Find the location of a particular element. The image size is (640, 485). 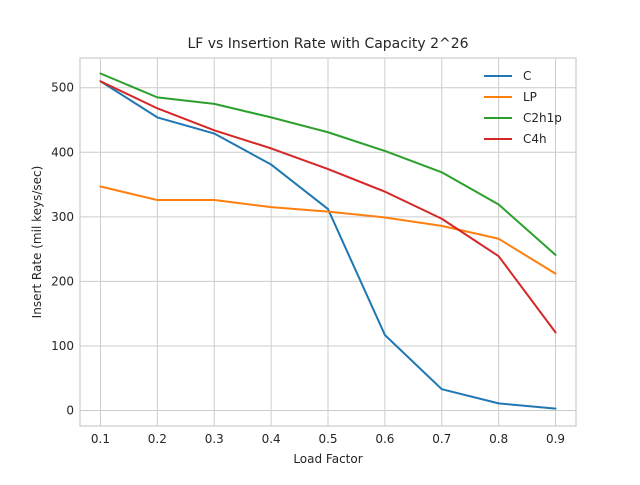

x-tick-label: 0.7 is located at coordinates (441, 439).